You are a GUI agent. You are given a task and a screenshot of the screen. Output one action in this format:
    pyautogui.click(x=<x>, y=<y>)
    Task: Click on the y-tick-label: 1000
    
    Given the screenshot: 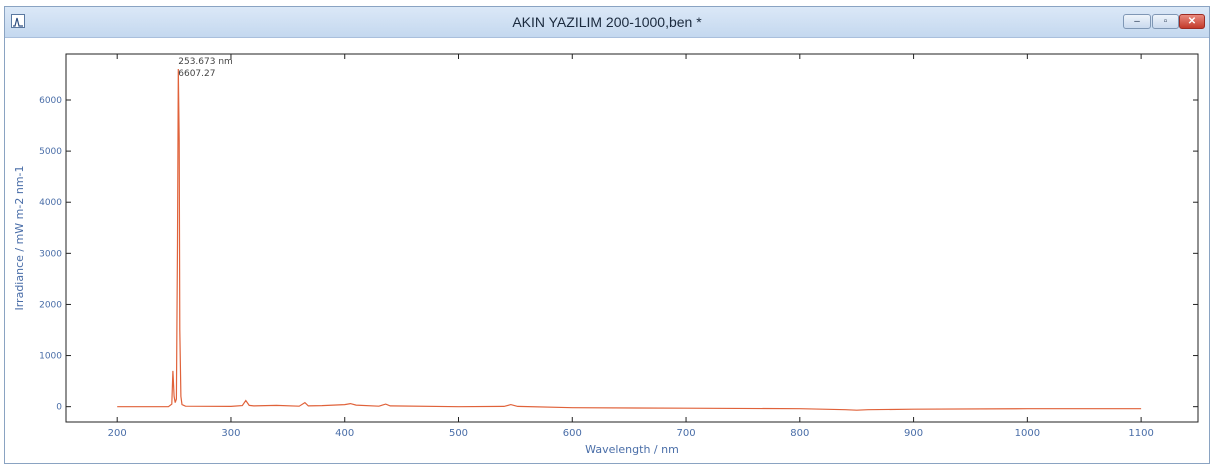 What is the action you would take?
    pyautogui.click(x=50, y=357)
    